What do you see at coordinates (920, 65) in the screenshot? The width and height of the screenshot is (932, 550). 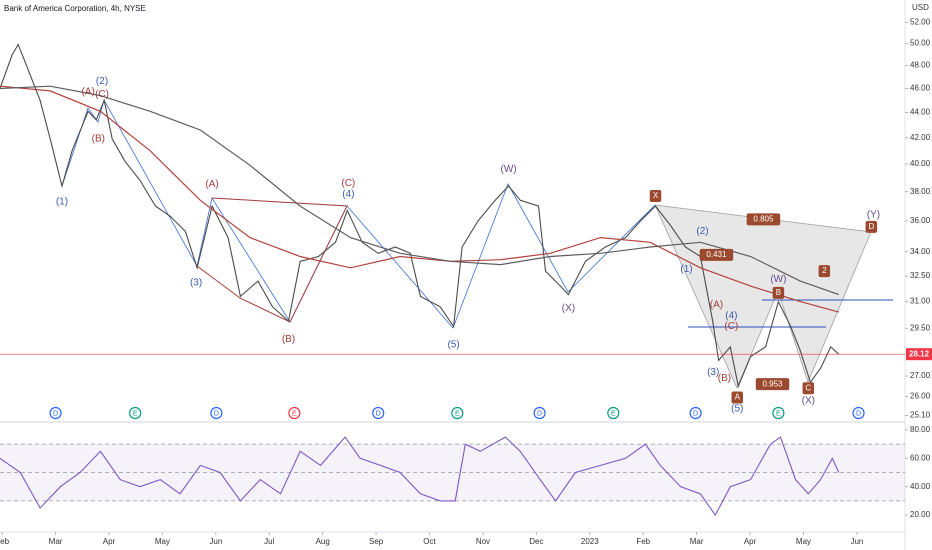 I see `y-tick-label: 48.00` at bounding box center [920, 65].